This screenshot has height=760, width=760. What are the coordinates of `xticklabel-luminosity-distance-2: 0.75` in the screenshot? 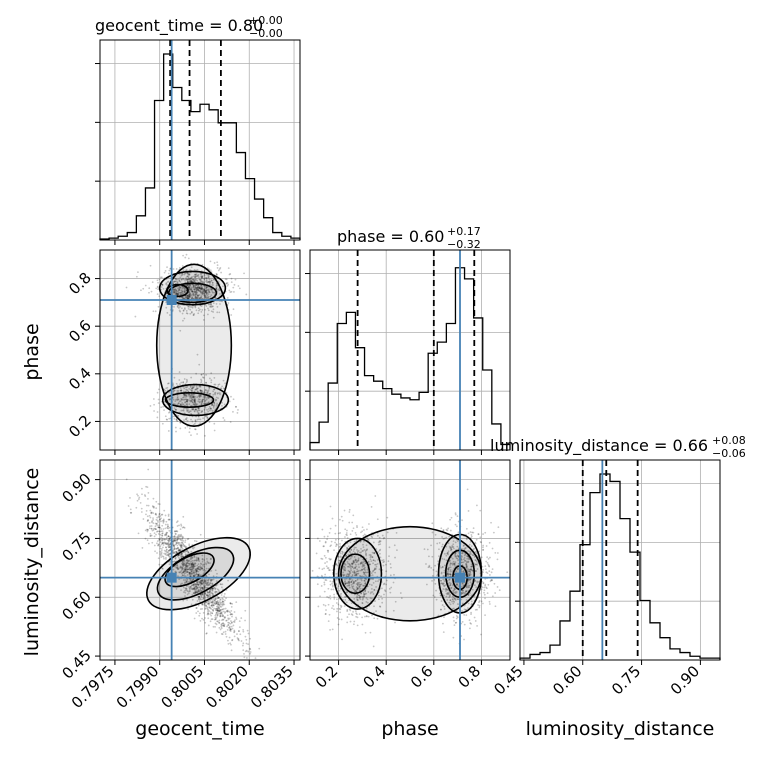 It's located at (626, 680).